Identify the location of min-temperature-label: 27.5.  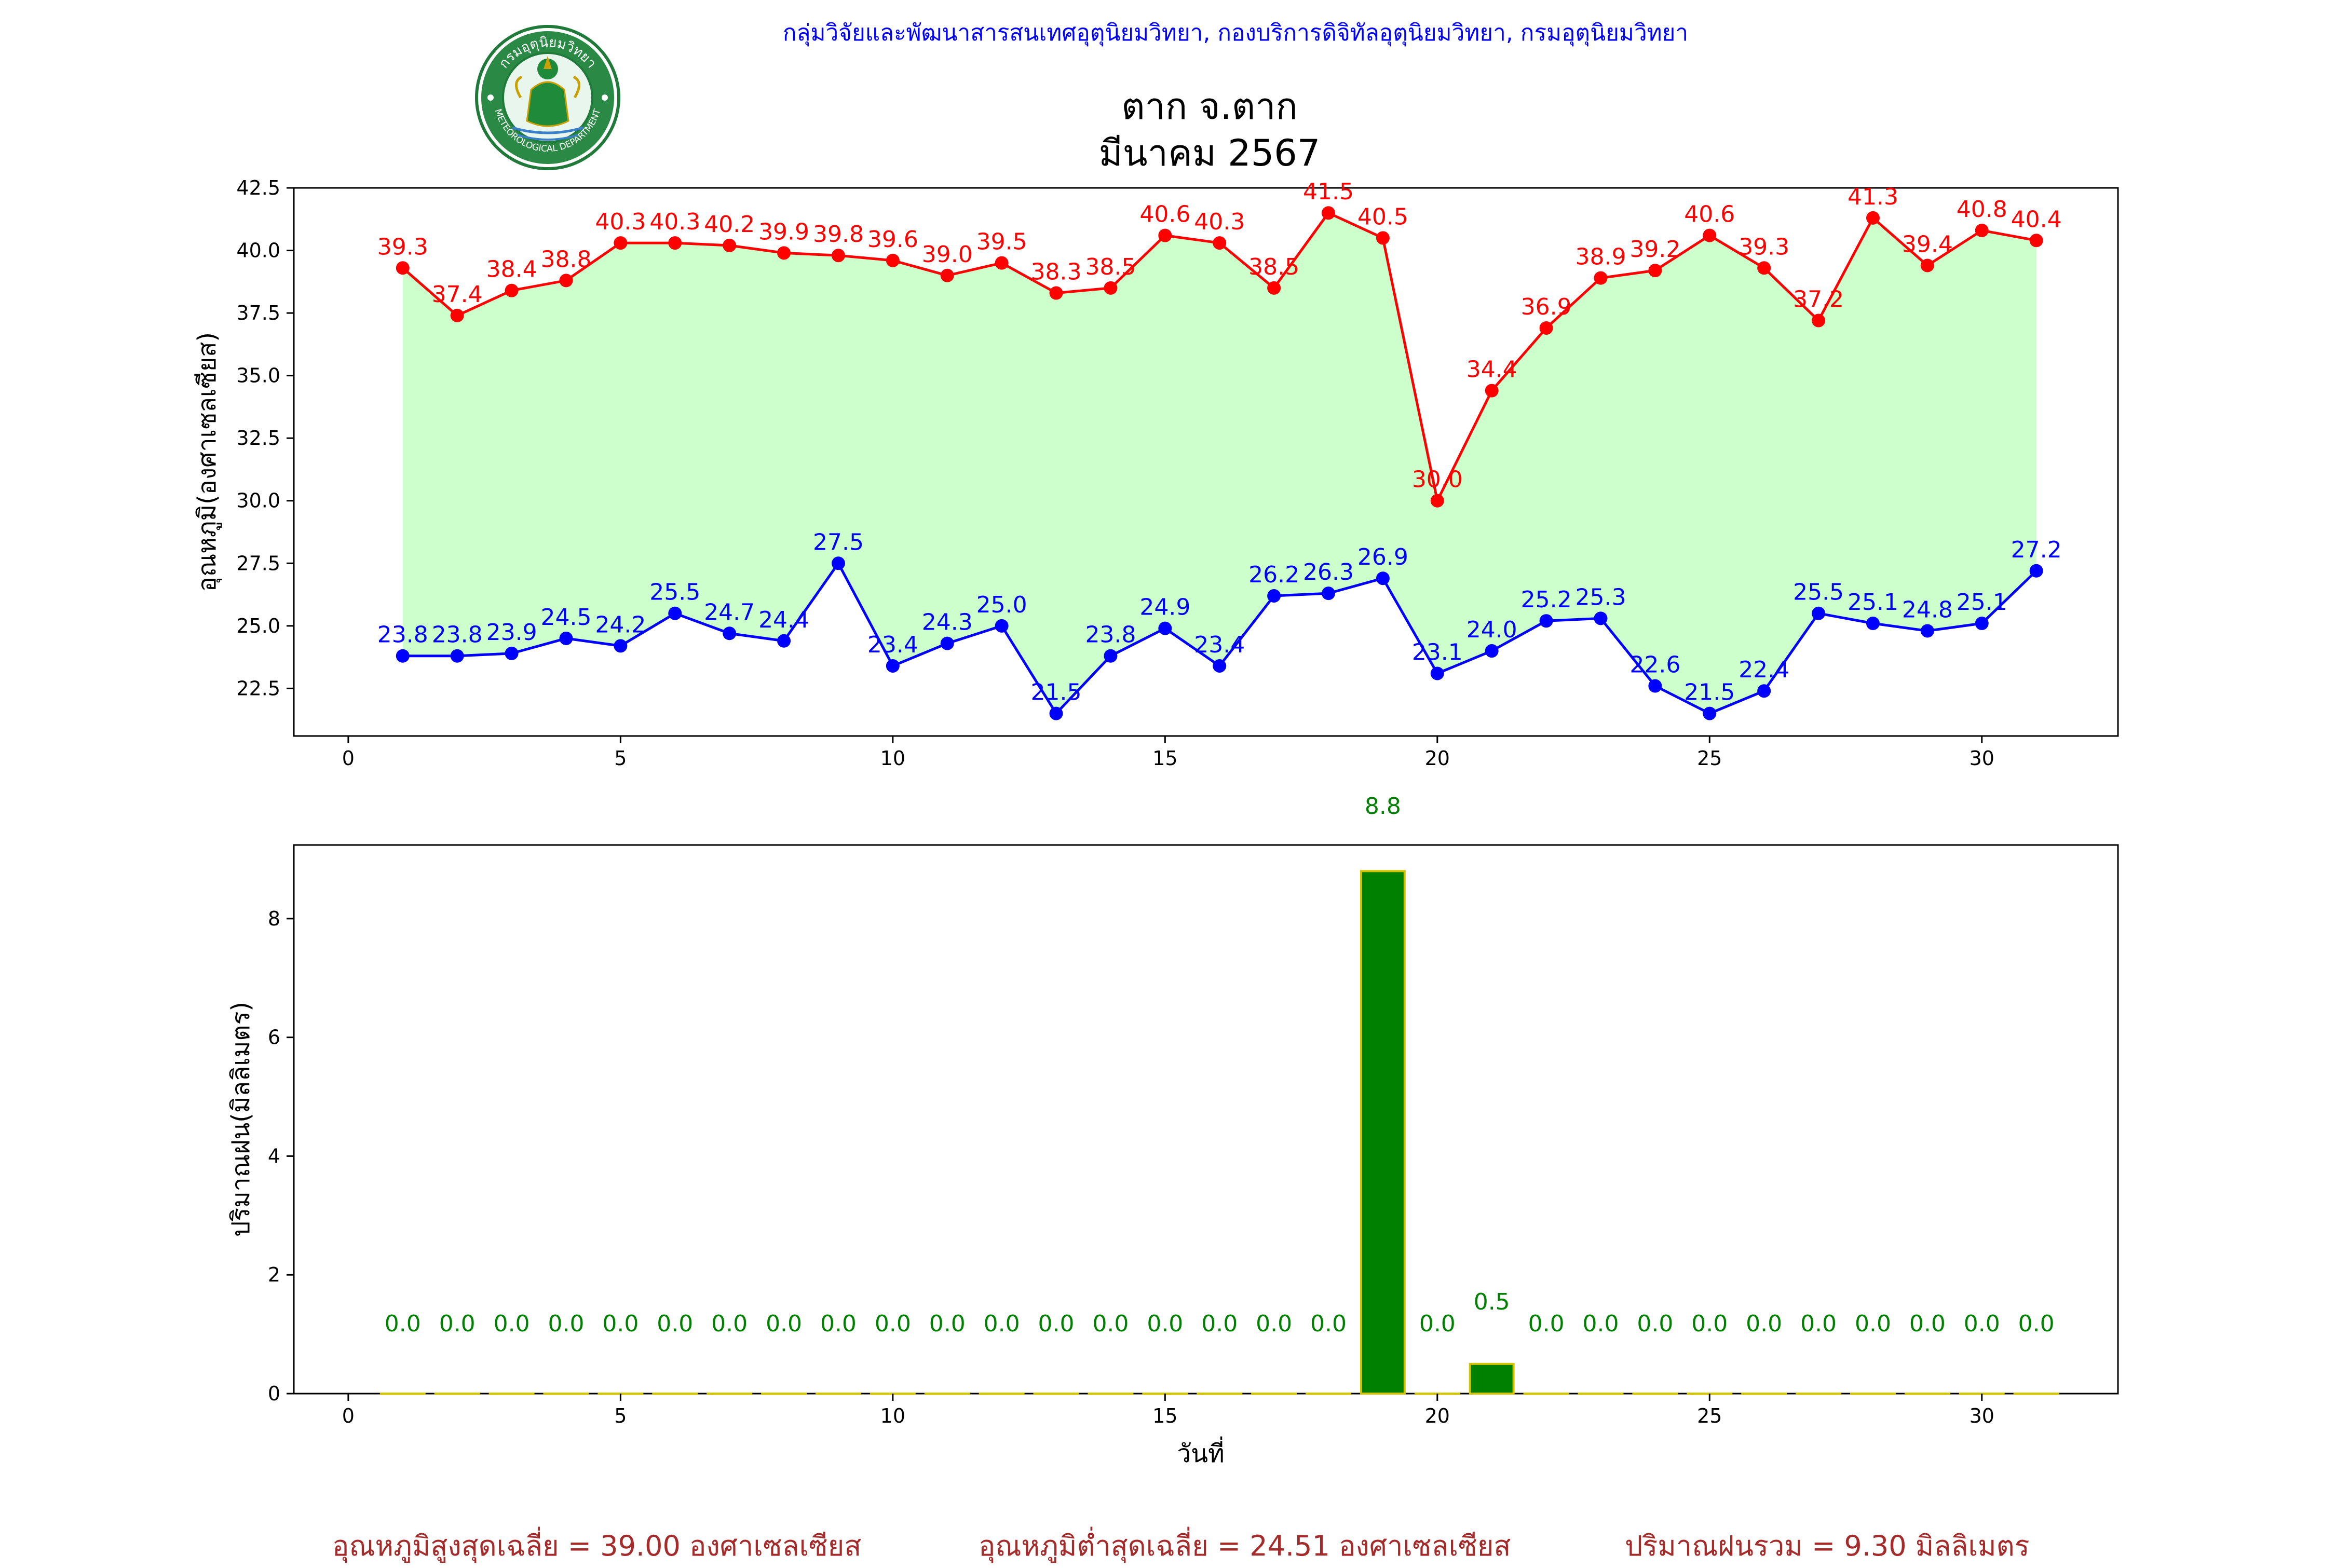
(838, 542).